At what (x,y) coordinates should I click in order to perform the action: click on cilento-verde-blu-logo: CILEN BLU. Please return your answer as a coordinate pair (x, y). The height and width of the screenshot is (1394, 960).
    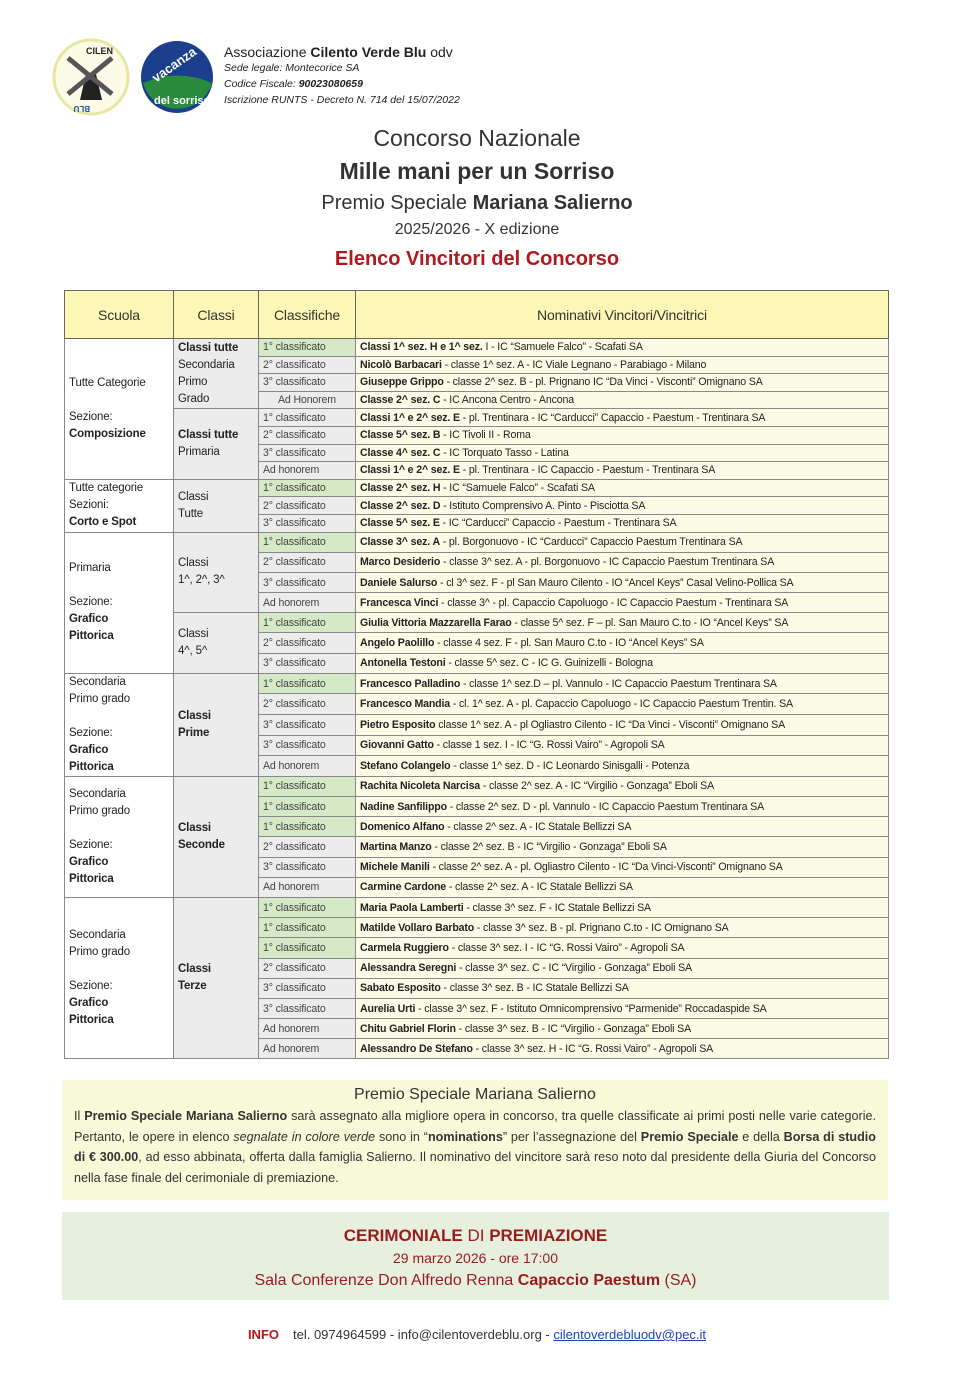
    Looking at the image, I should click on (91, 77).